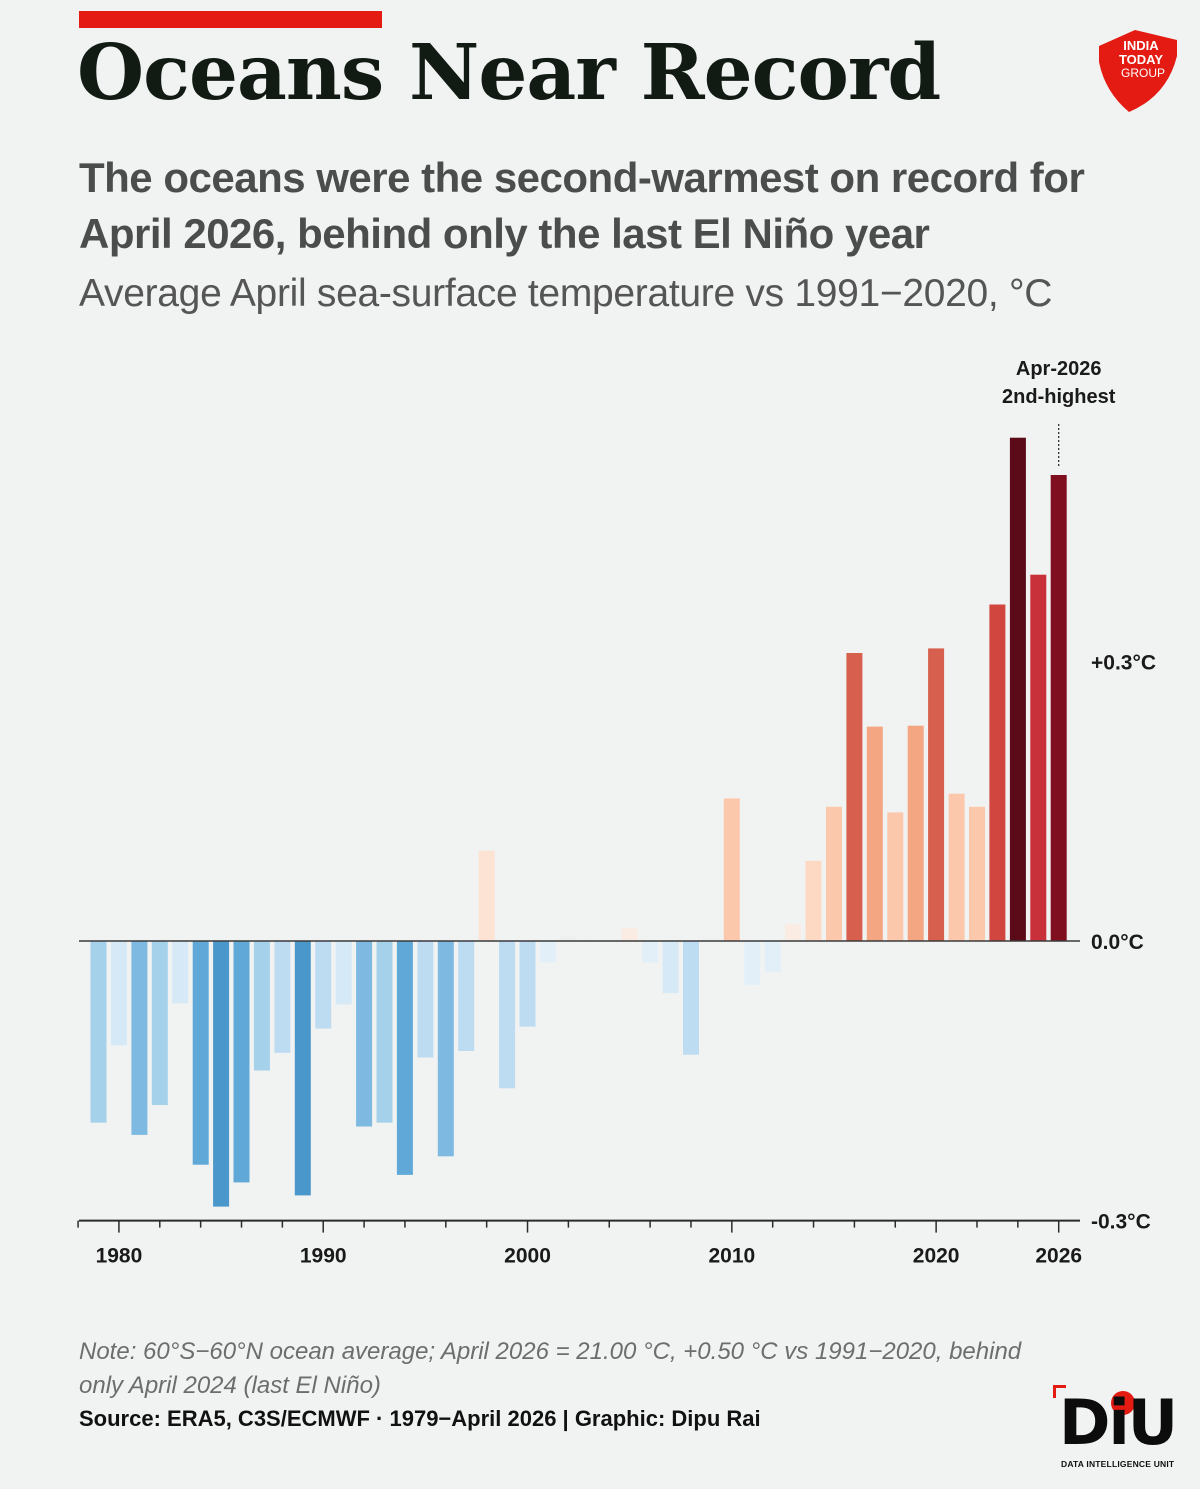  Describe the element at coordinates (1059, 369) in the screenshot. I see `annotation-label: Apr-2026` at that location.